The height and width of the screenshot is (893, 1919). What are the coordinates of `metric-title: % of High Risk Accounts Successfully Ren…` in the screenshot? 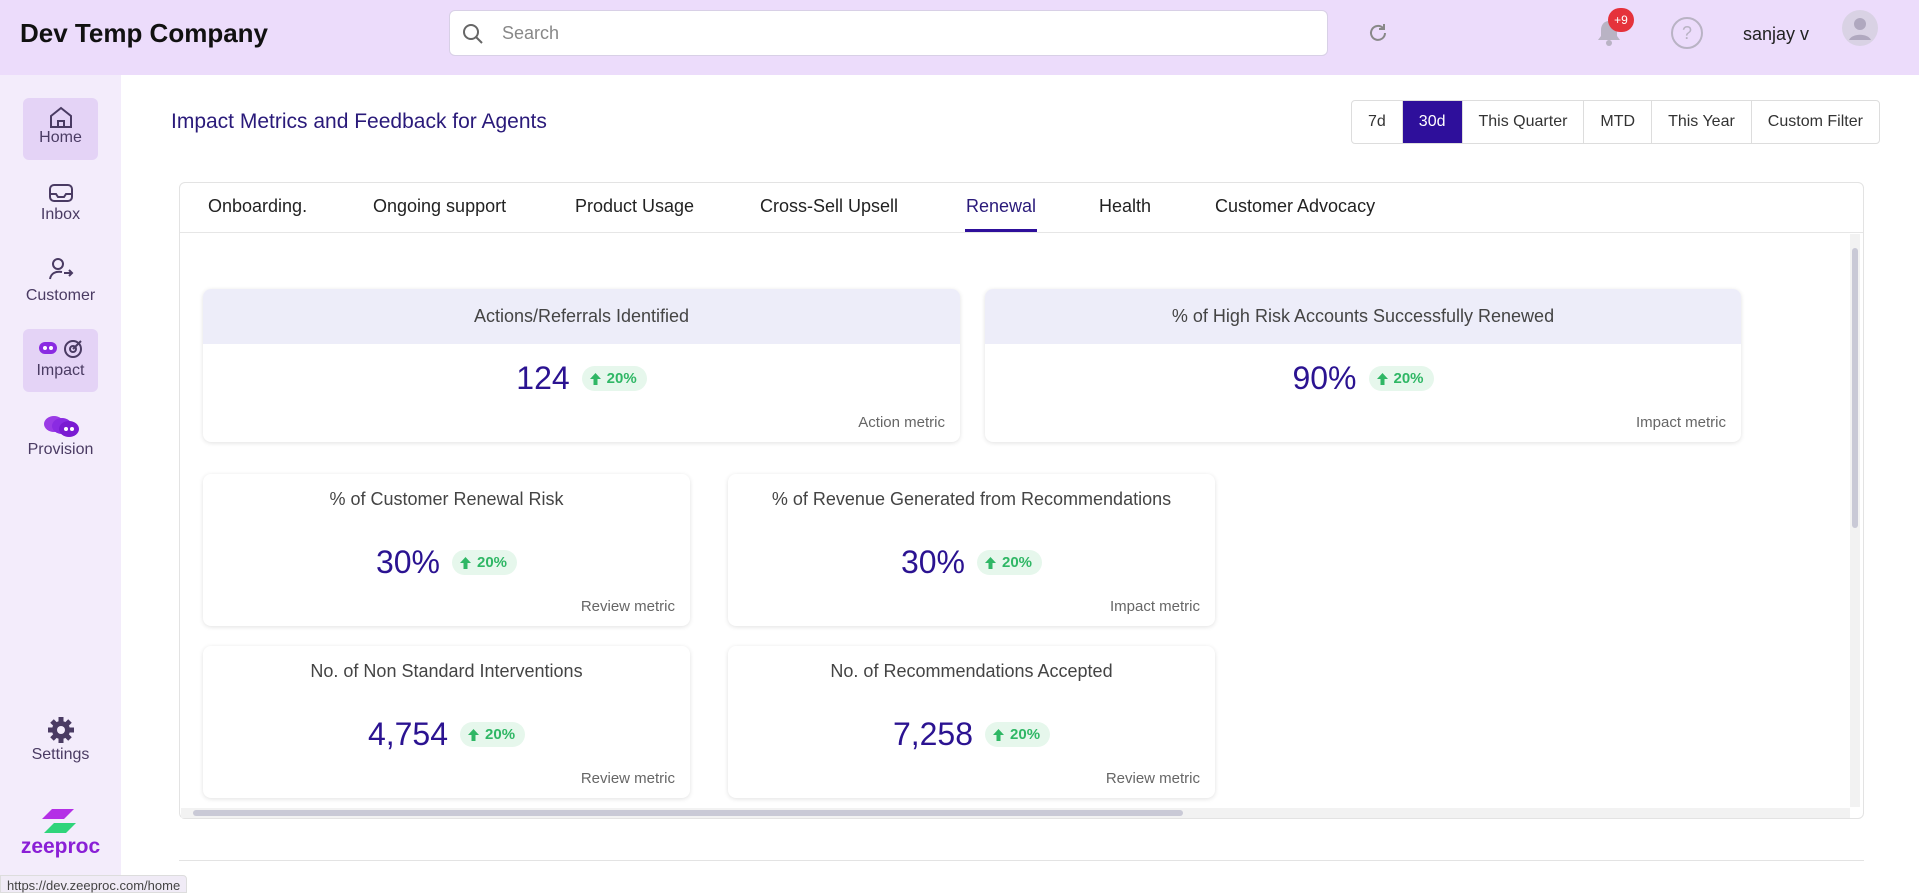 It's located at (1363, 316).